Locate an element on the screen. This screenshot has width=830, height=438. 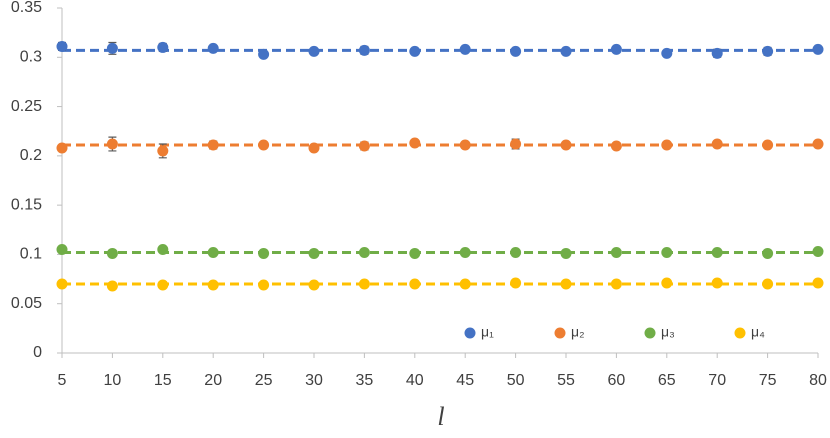
x-tick-label: 10 is located at coordinates (113, 380).